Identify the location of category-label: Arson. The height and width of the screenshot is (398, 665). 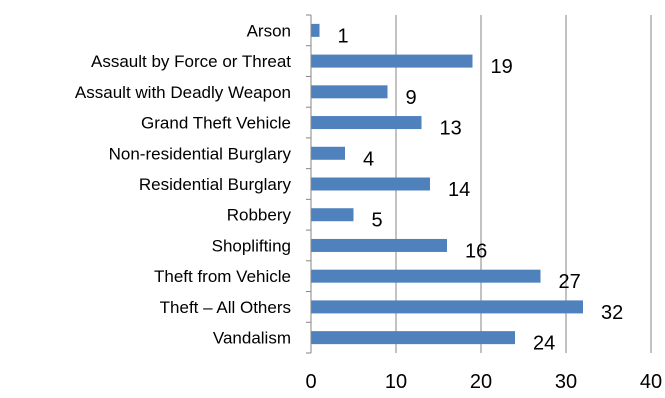
(269, 30).